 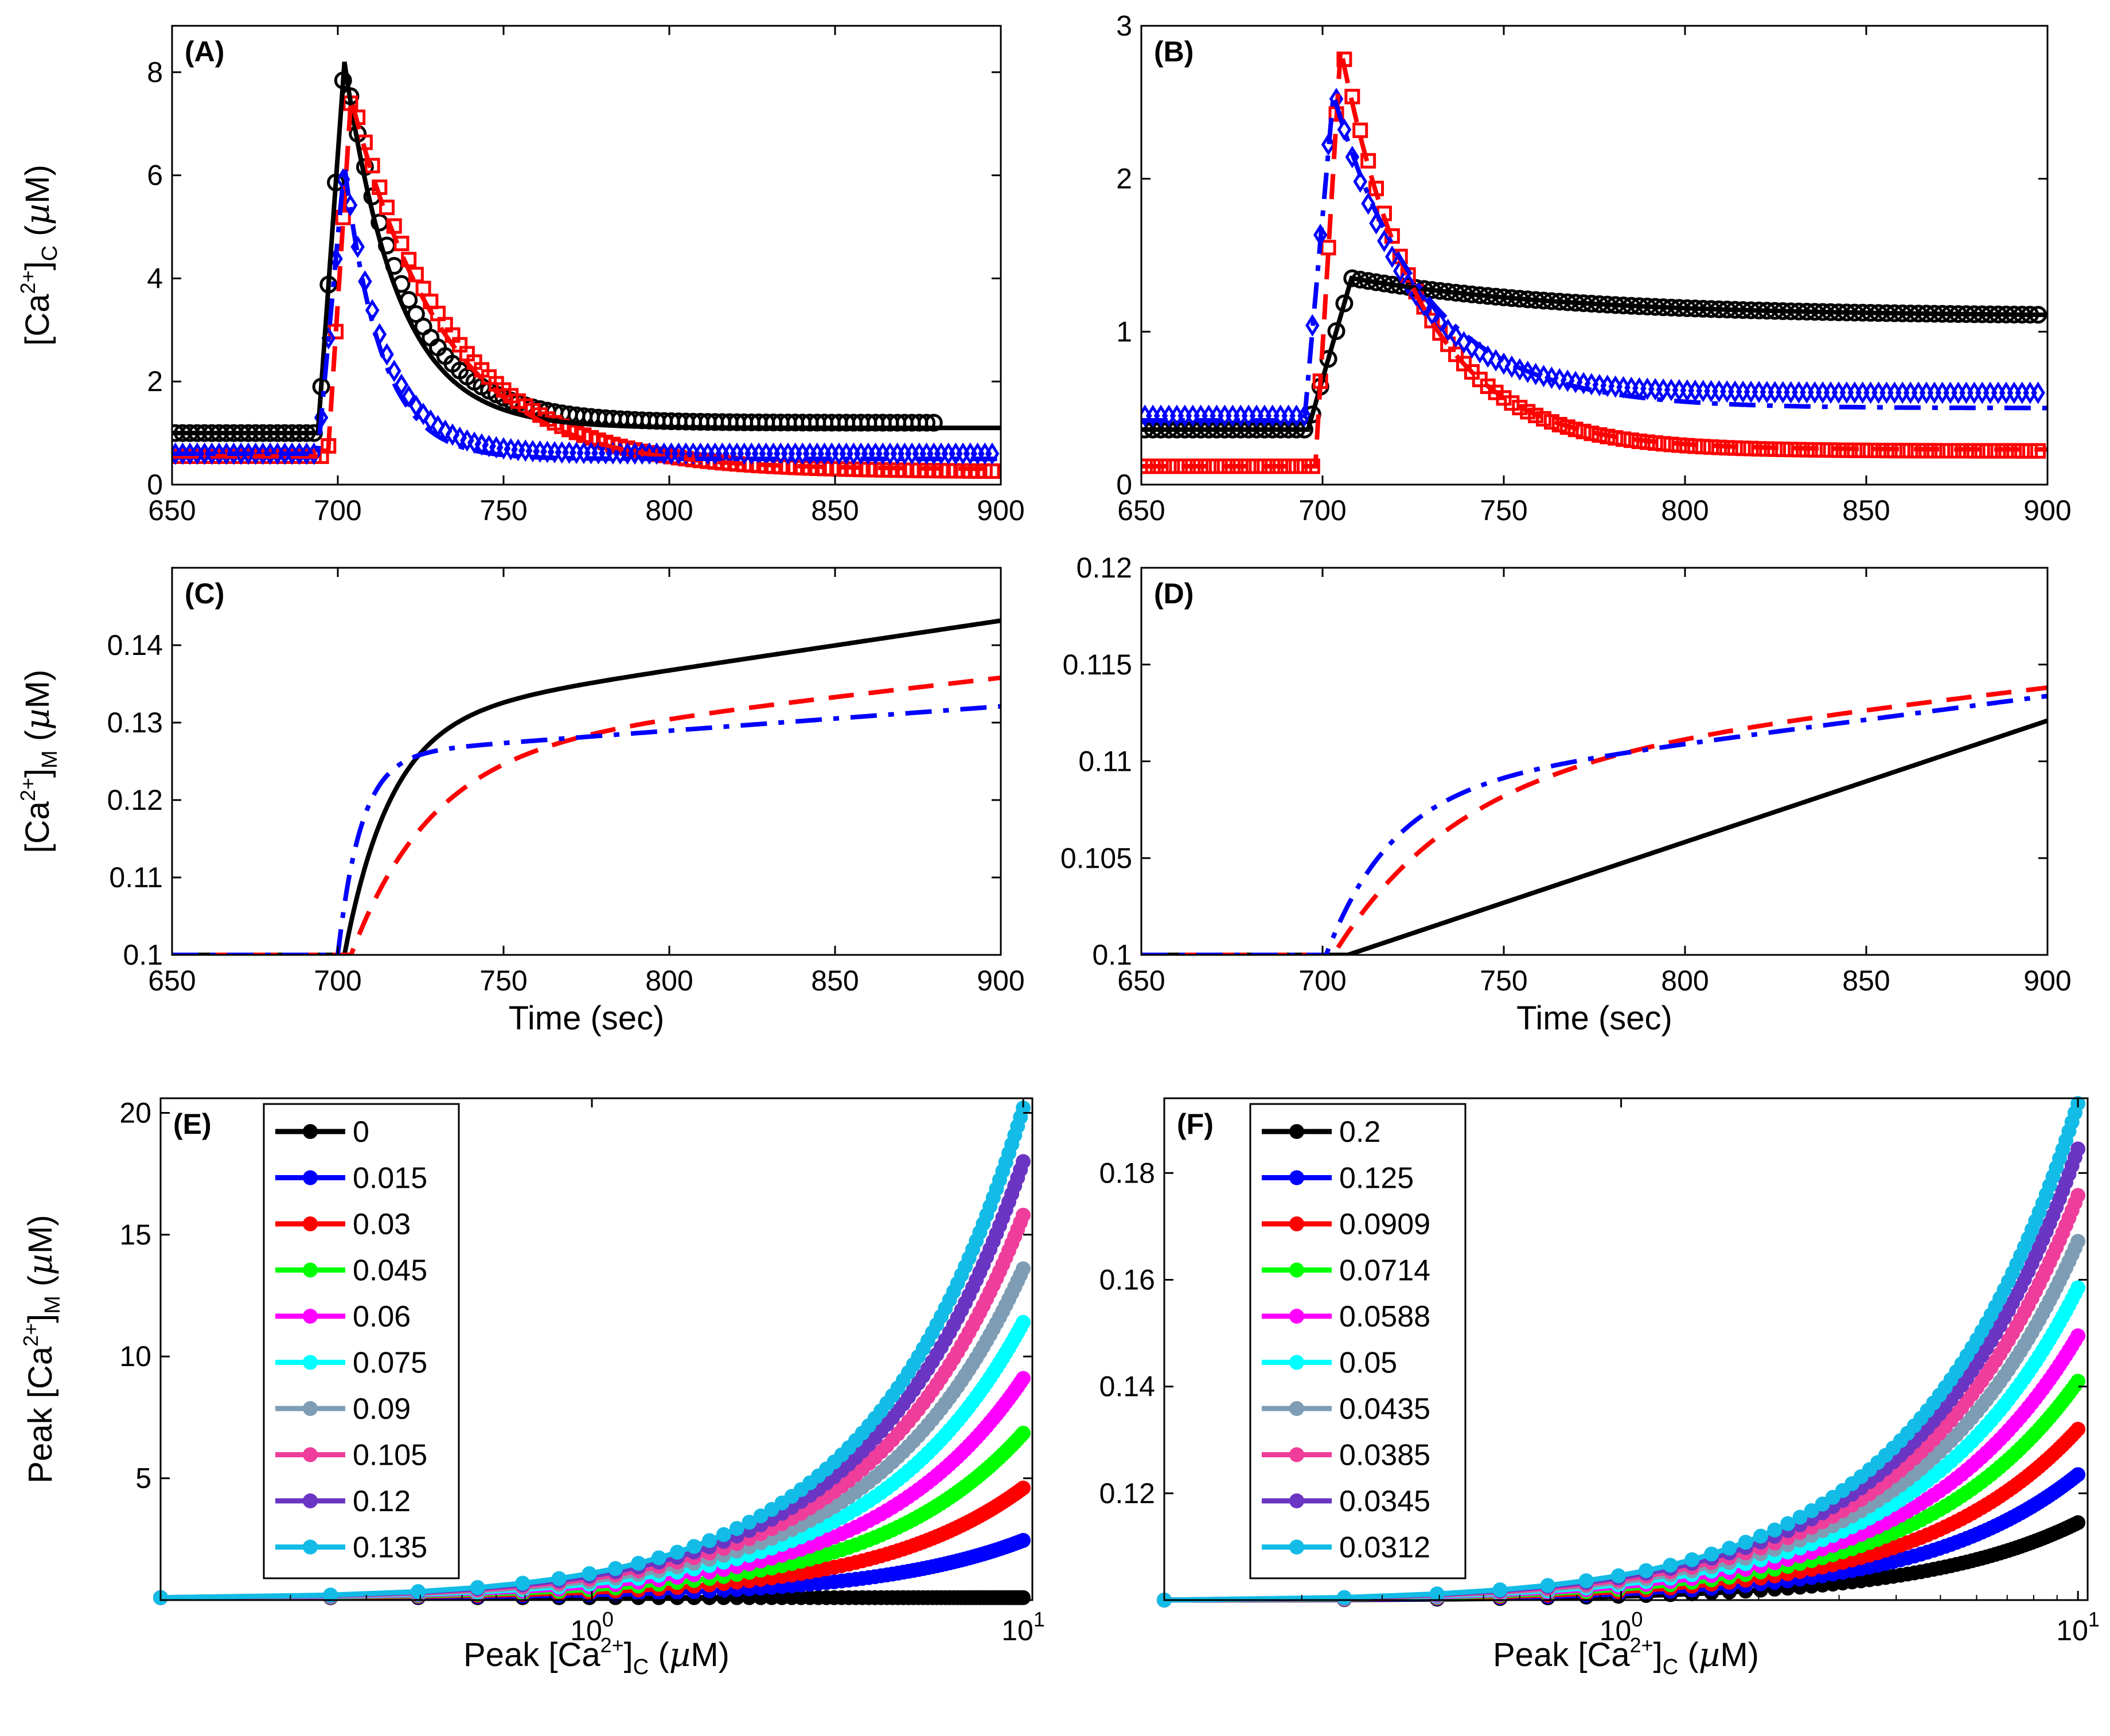 I want to click on y-tick-label: 0.18, so click(x=1127, y=1173).